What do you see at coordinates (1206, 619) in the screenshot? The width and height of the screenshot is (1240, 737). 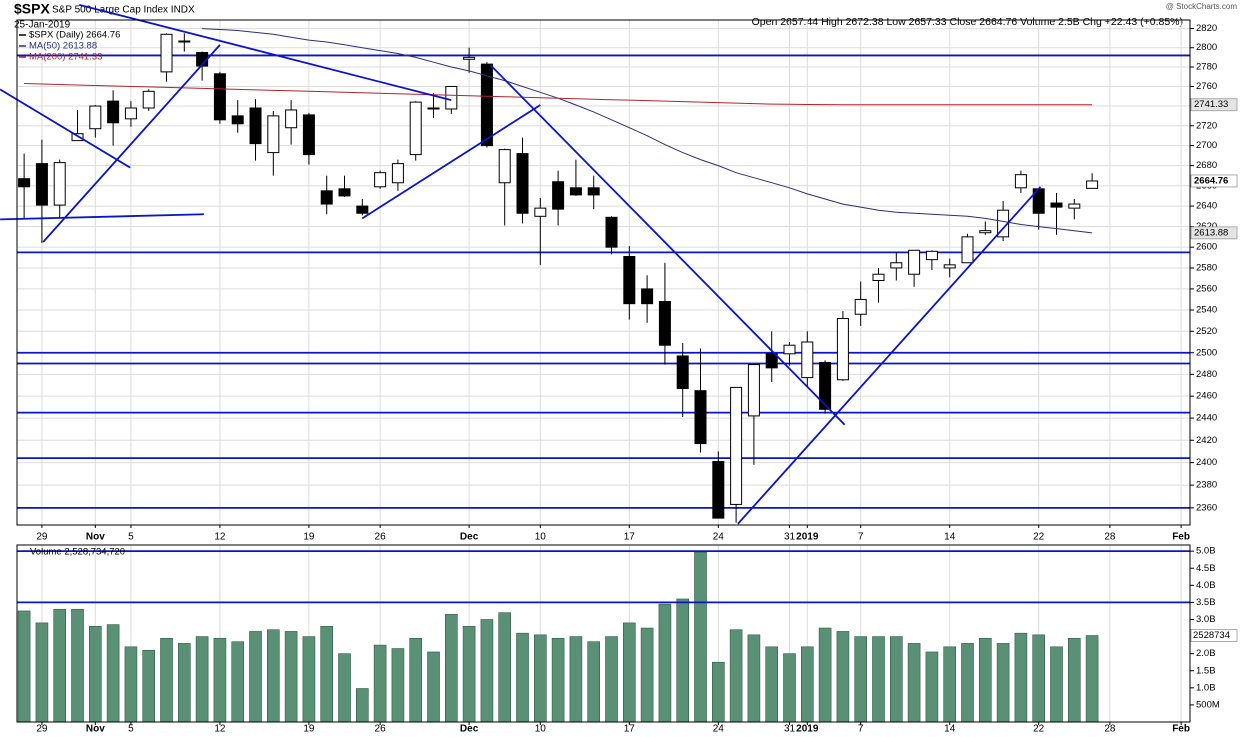 I see `y-tick-label: 3.0B` at bounding box center [1206, 619].